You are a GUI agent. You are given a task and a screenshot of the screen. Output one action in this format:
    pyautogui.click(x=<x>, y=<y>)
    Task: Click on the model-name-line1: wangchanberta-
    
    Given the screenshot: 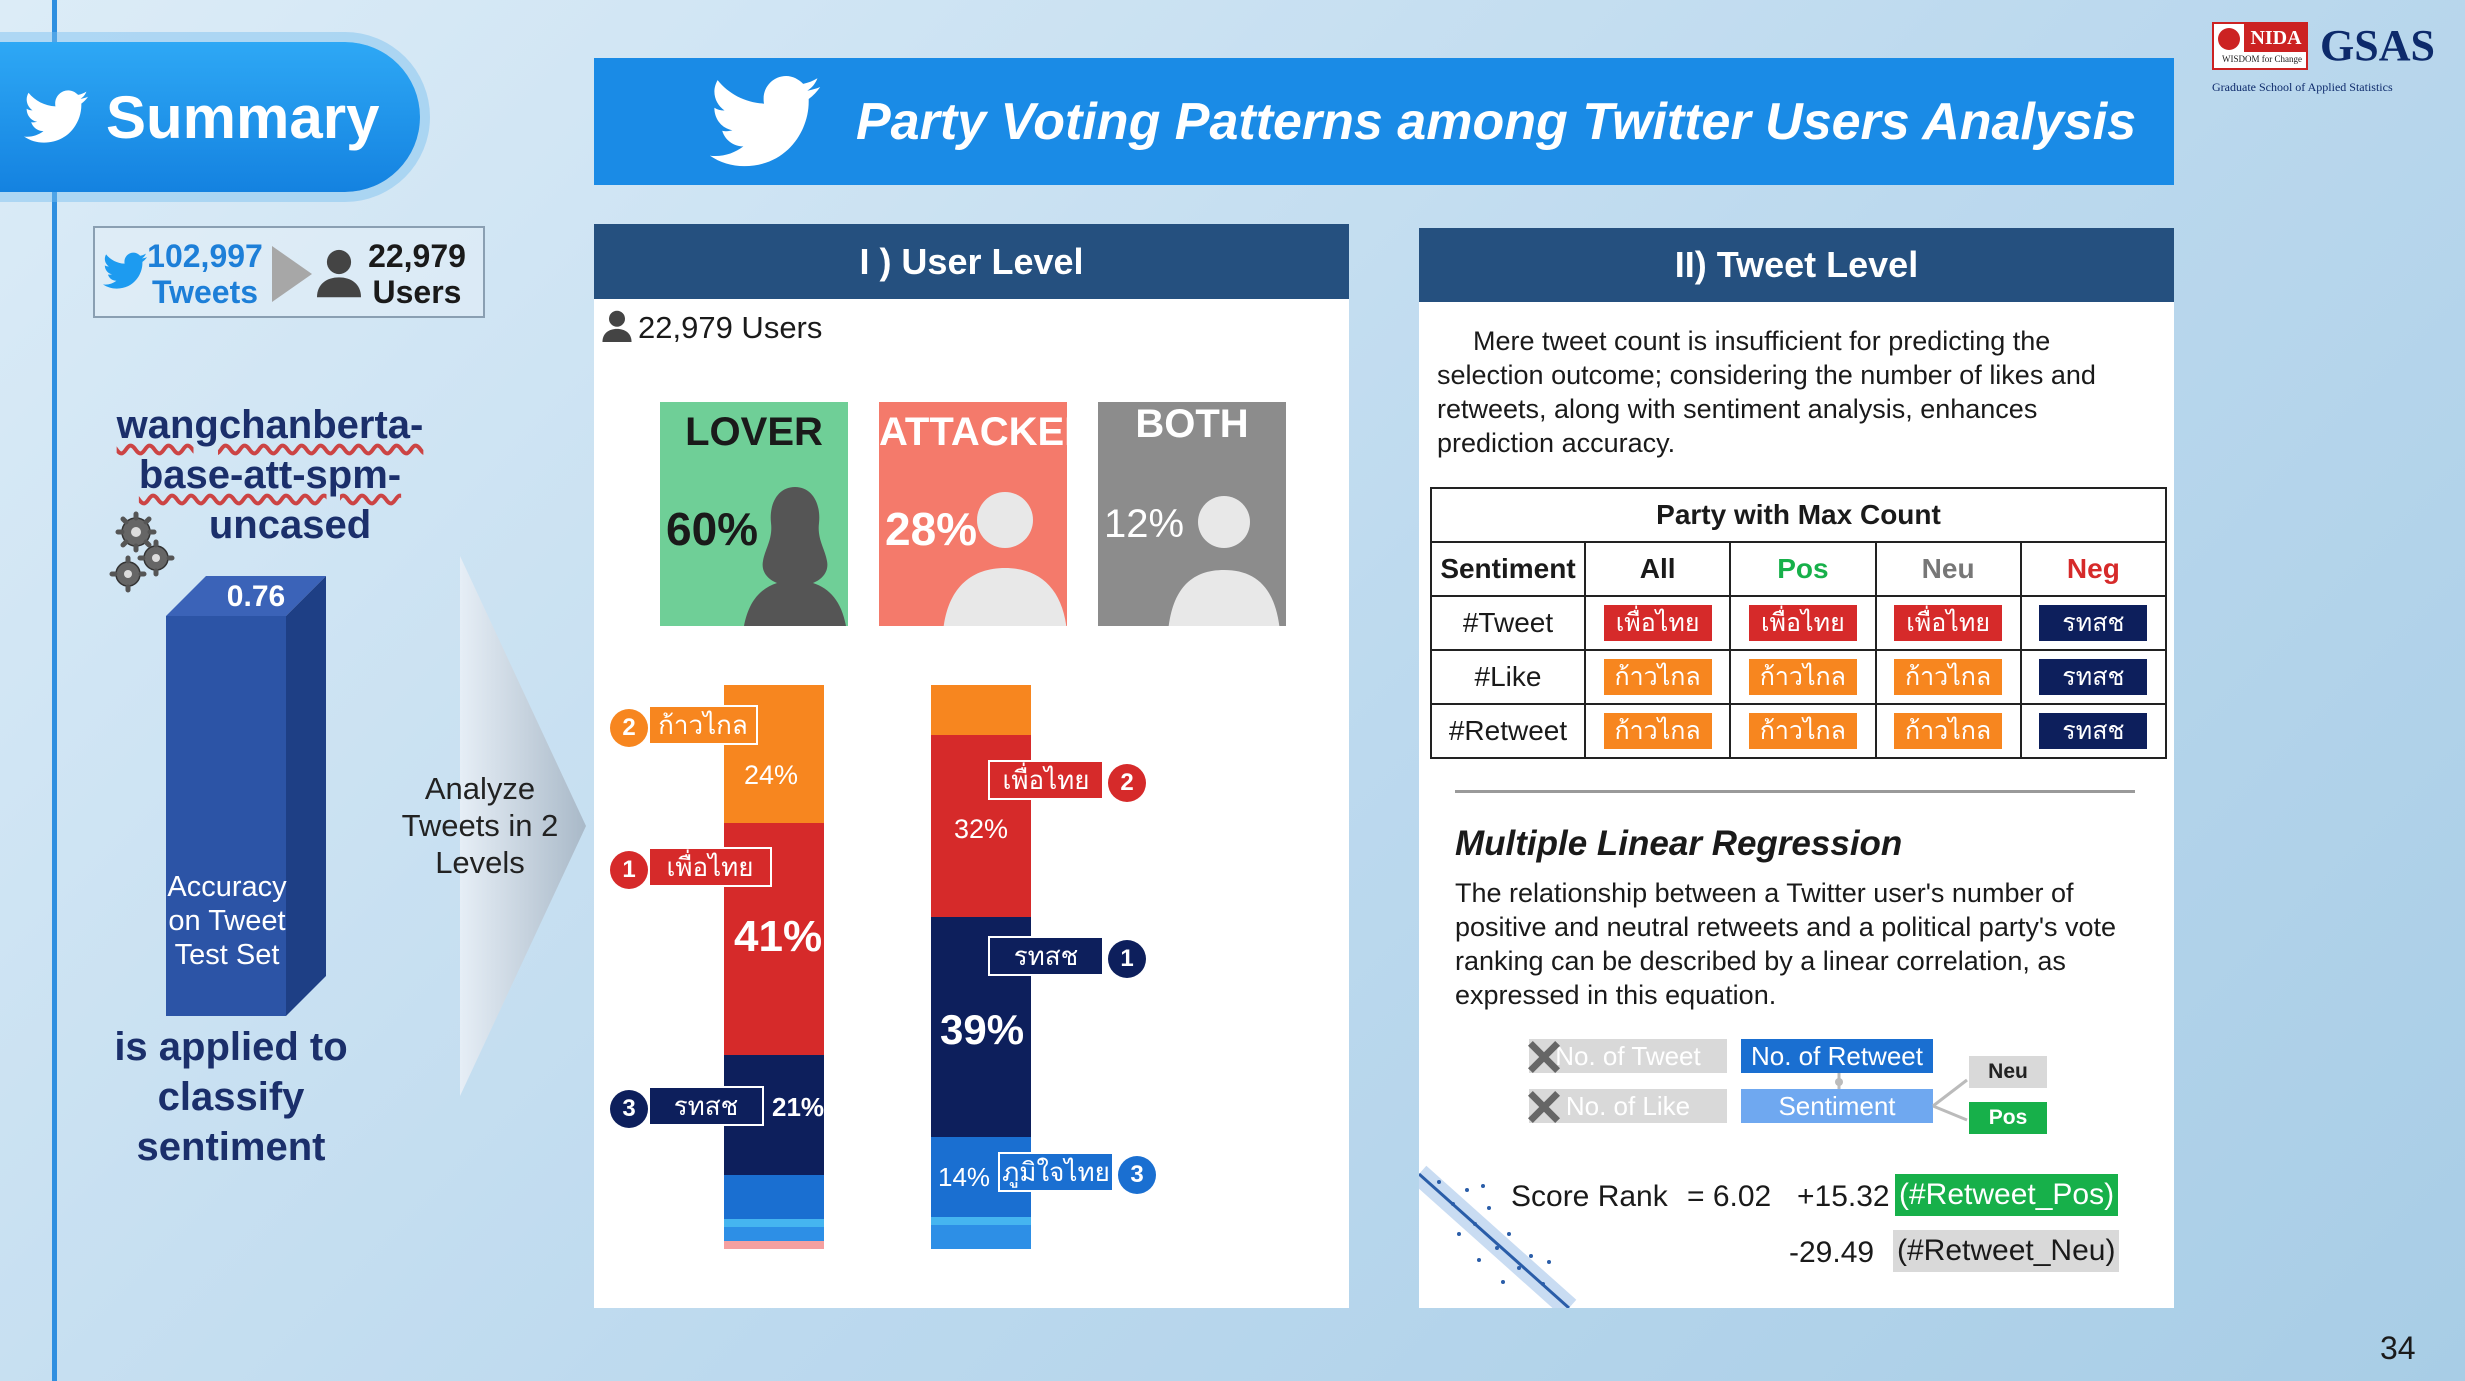 What is the action you would take?
    pyautogui.click(x=270, y=425)
    